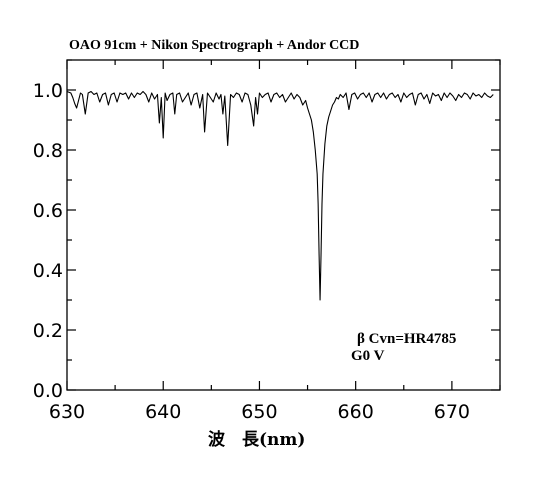  I want to click on y-tick-label: 0.8, so click(48, 151).